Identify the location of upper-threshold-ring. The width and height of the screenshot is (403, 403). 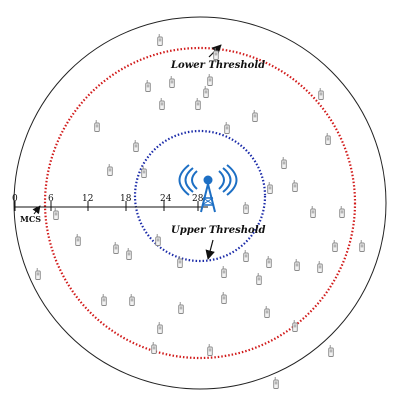
(200, 196).